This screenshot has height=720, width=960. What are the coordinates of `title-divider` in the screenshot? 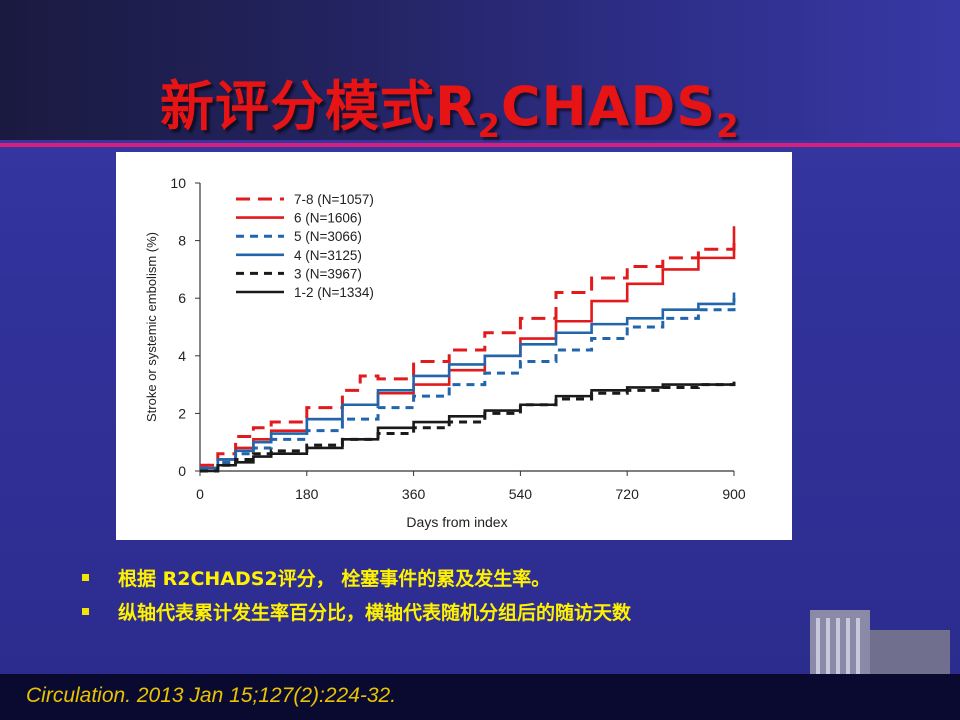 It's located at (480, 145).